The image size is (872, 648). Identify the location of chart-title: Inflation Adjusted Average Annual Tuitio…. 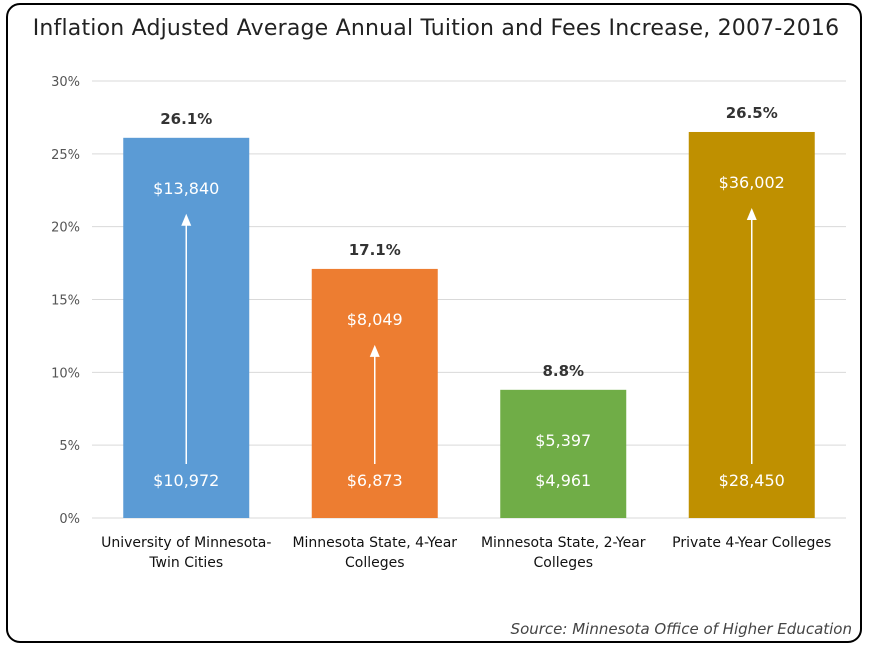
(436, 28).